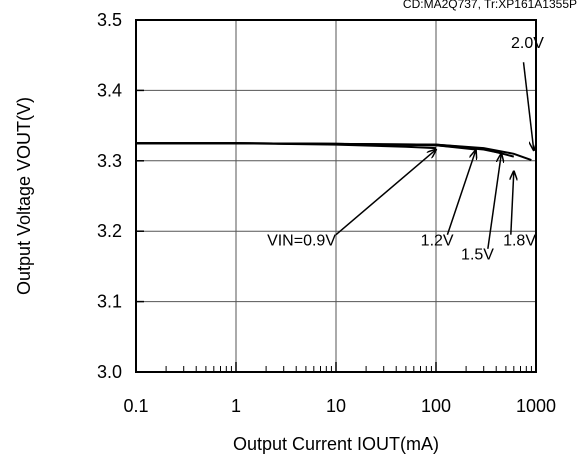 This screenshot has height=464, width=577. What do you see at coordinates (236, 406) in the screenshot?
I see `x-tick-label: 1` at bounding box center [236, 406].